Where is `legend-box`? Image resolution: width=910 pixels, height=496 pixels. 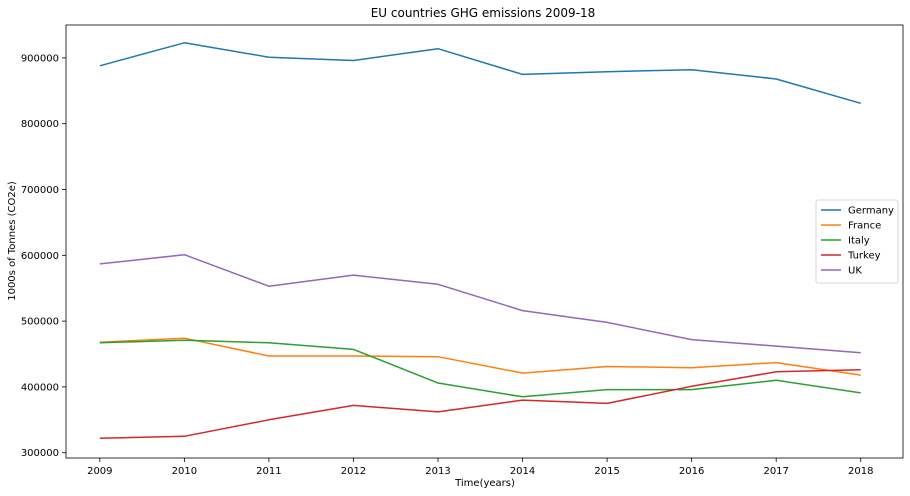
legend-box is located at coordinates (857, 241).